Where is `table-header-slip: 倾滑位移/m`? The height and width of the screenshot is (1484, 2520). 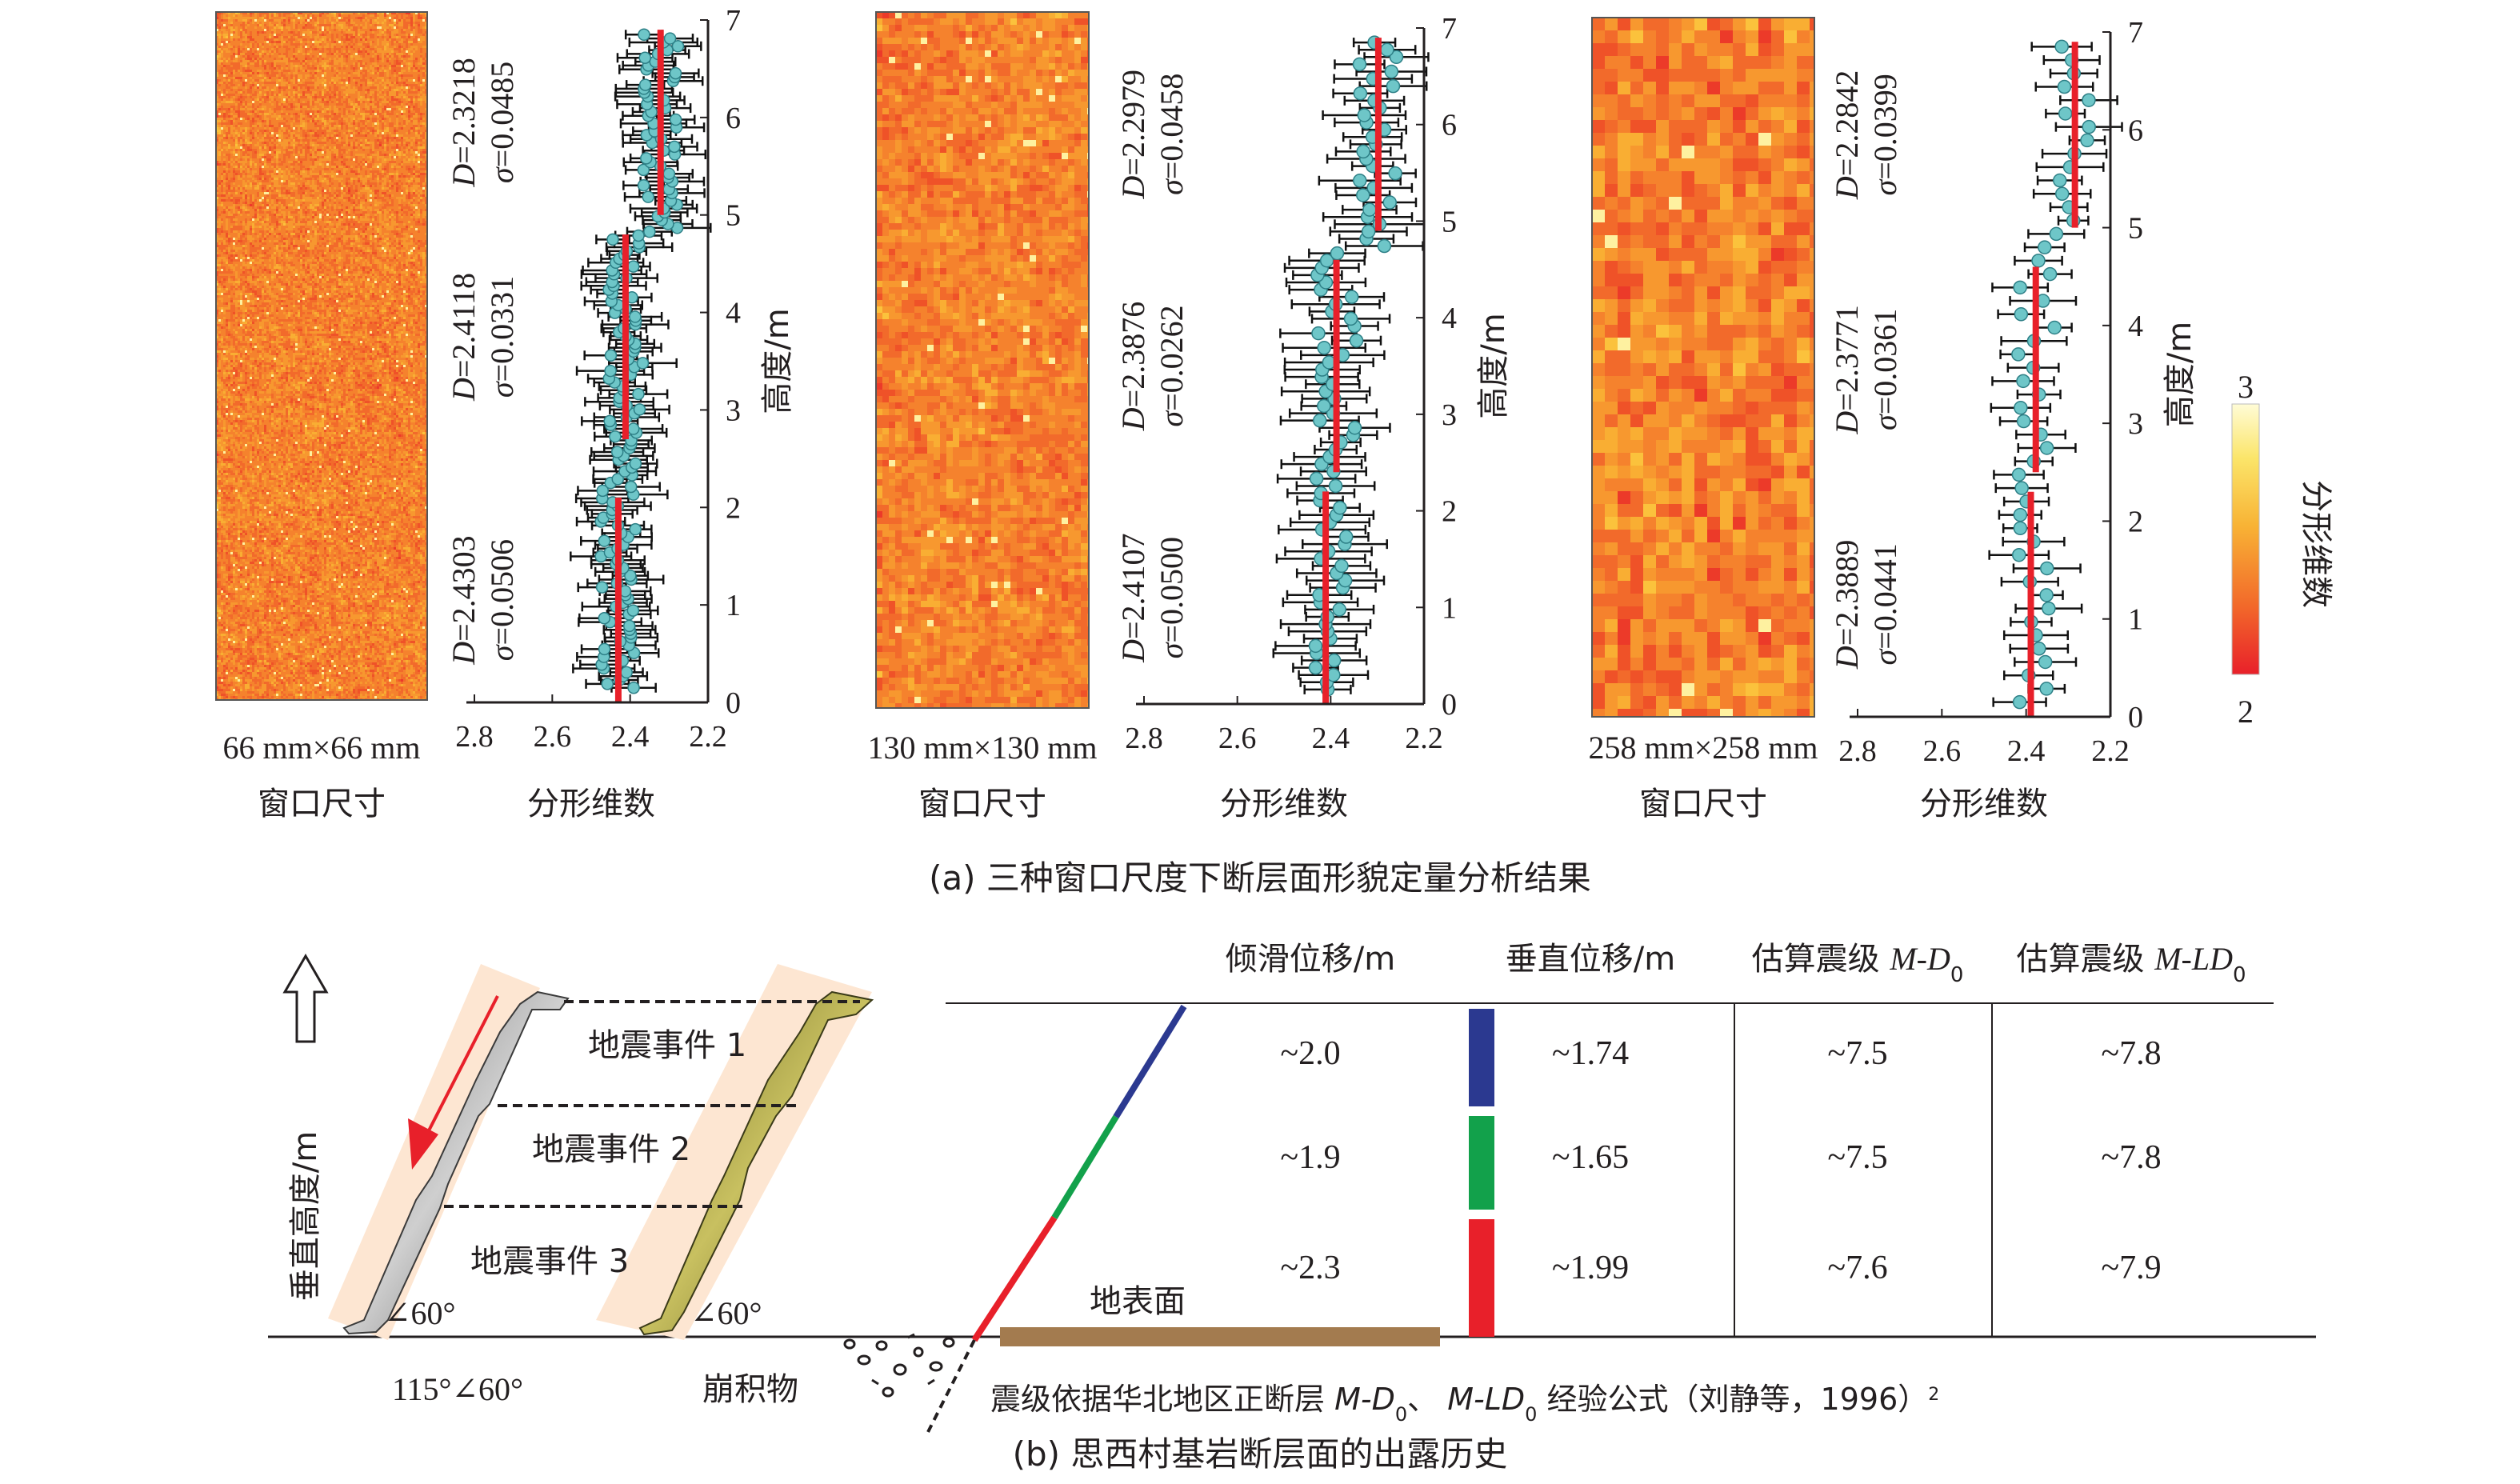 table-header-slip: 倾滑位移/m is located at coordinates (1310, 959).